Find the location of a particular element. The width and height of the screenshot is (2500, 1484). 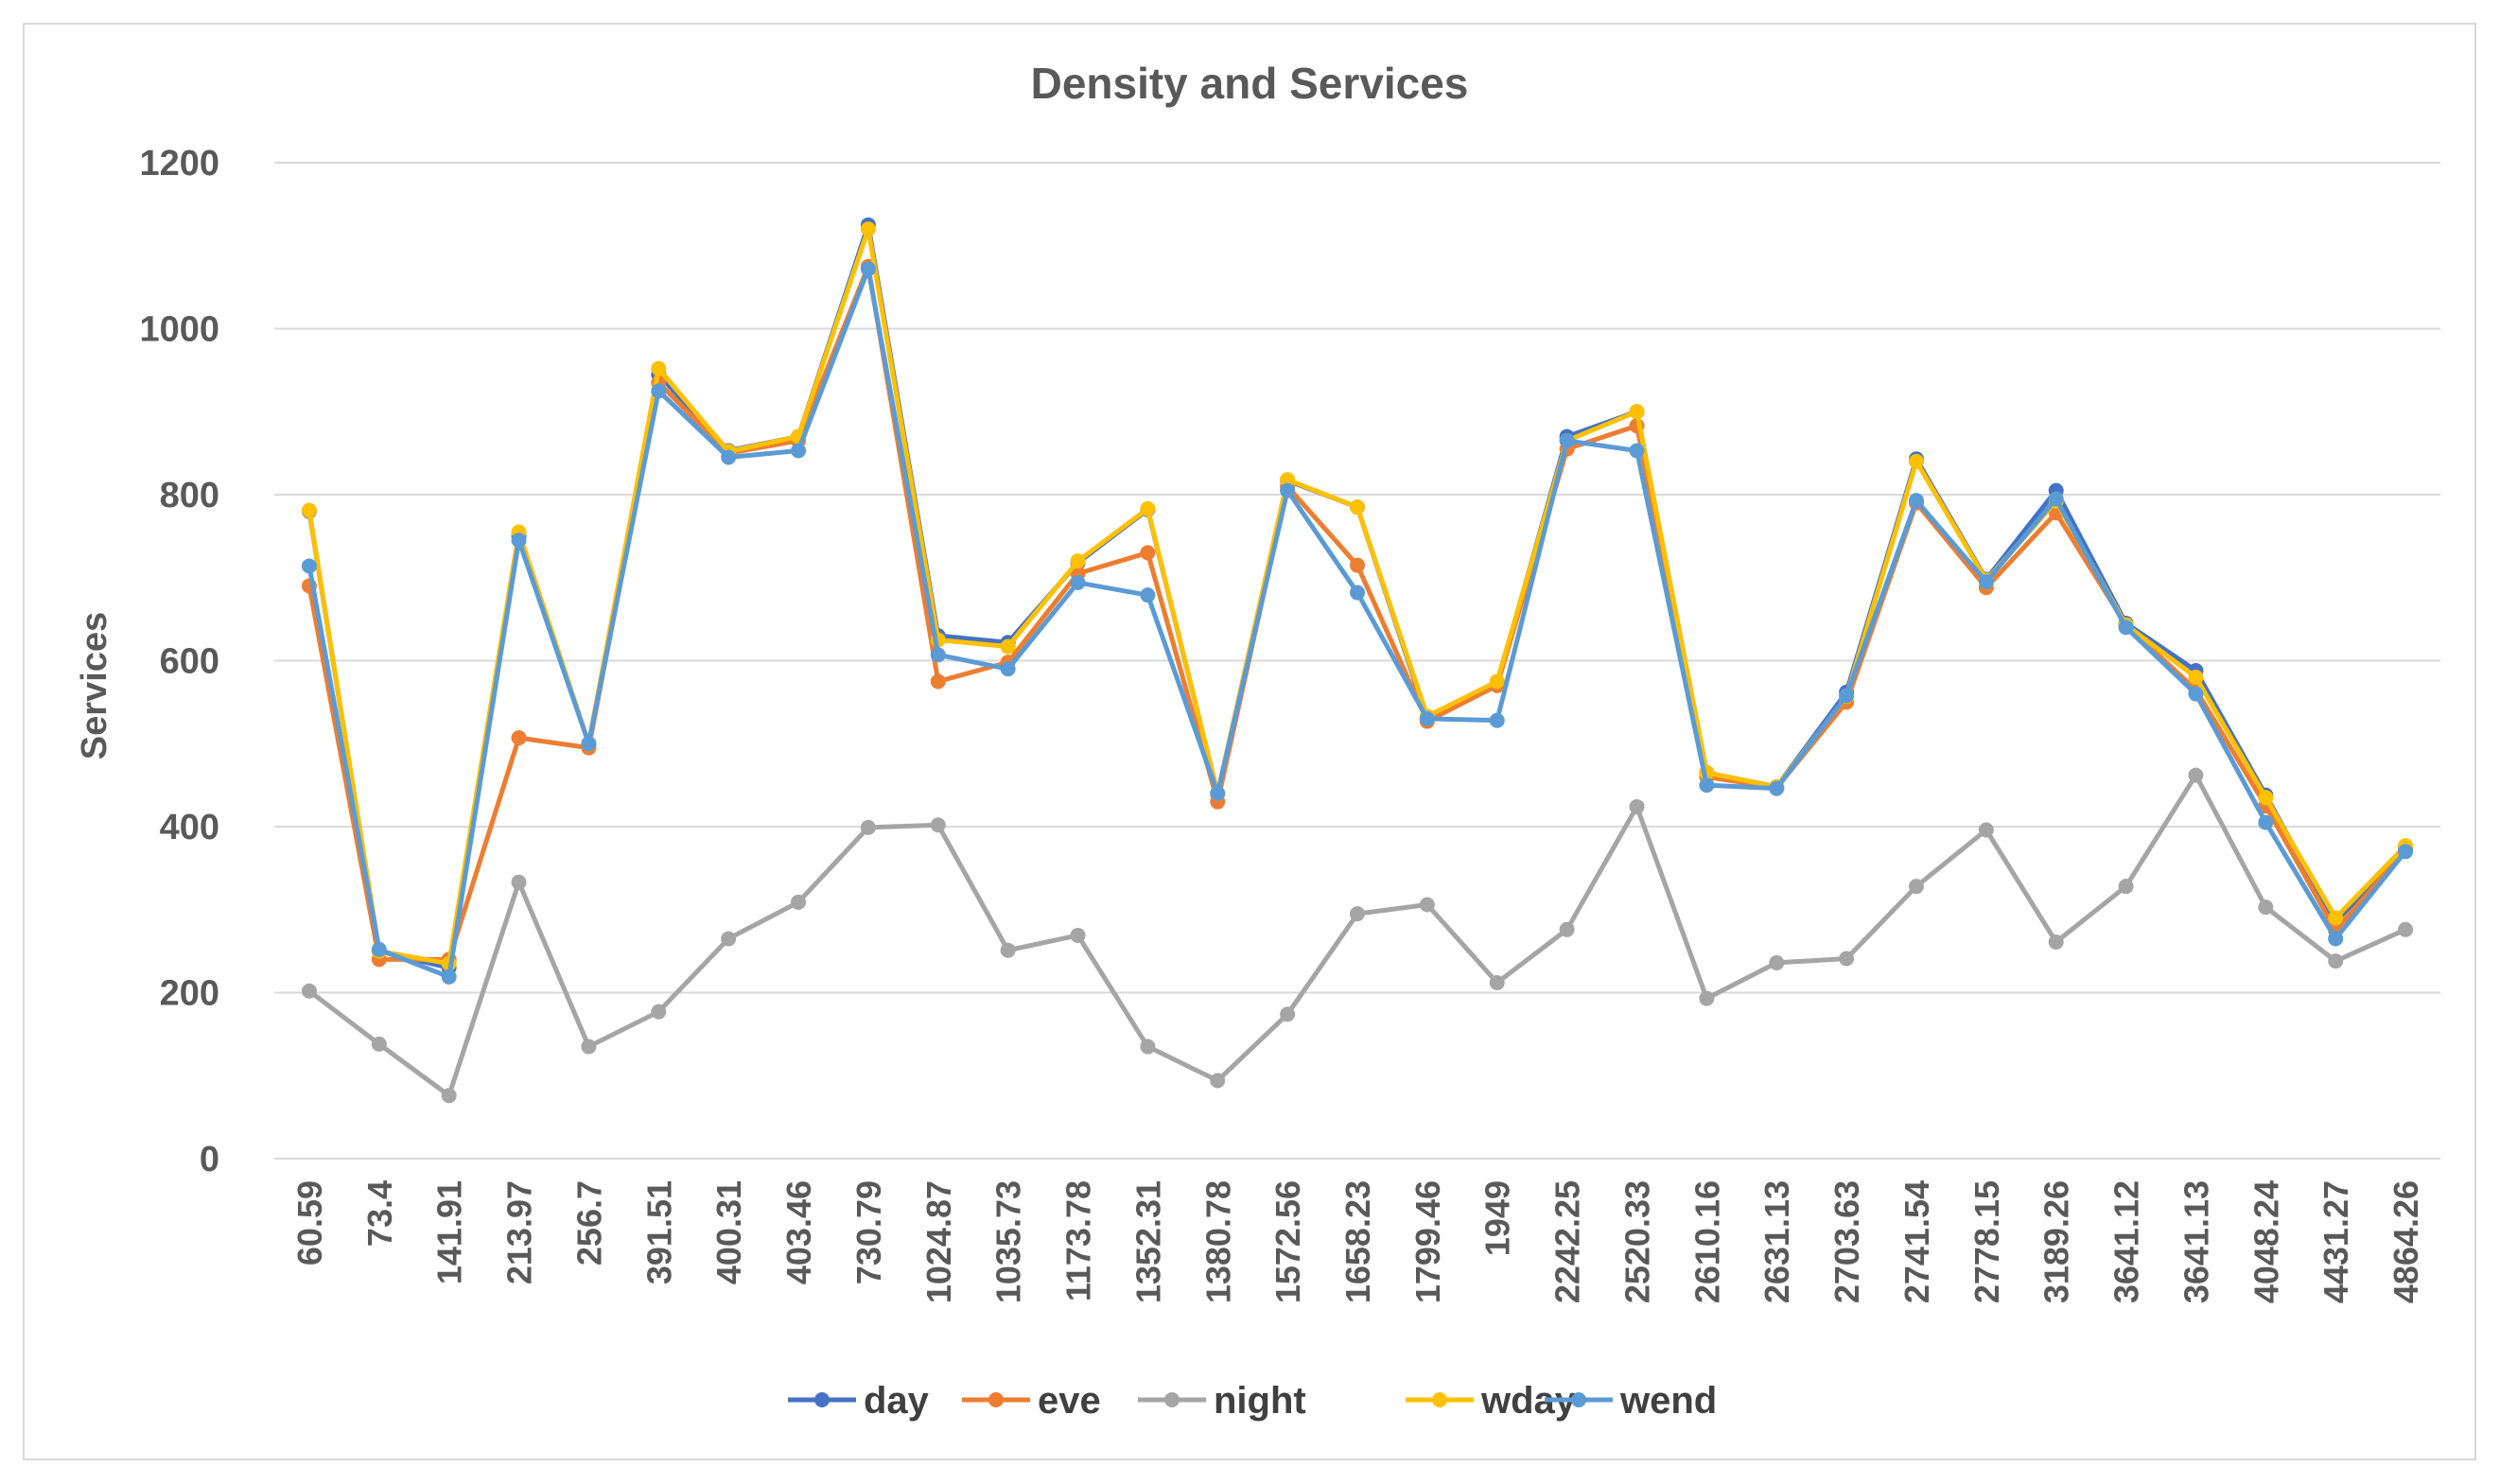

x-tick-label: 1572.56 is located at coordinates (1287, 1241).